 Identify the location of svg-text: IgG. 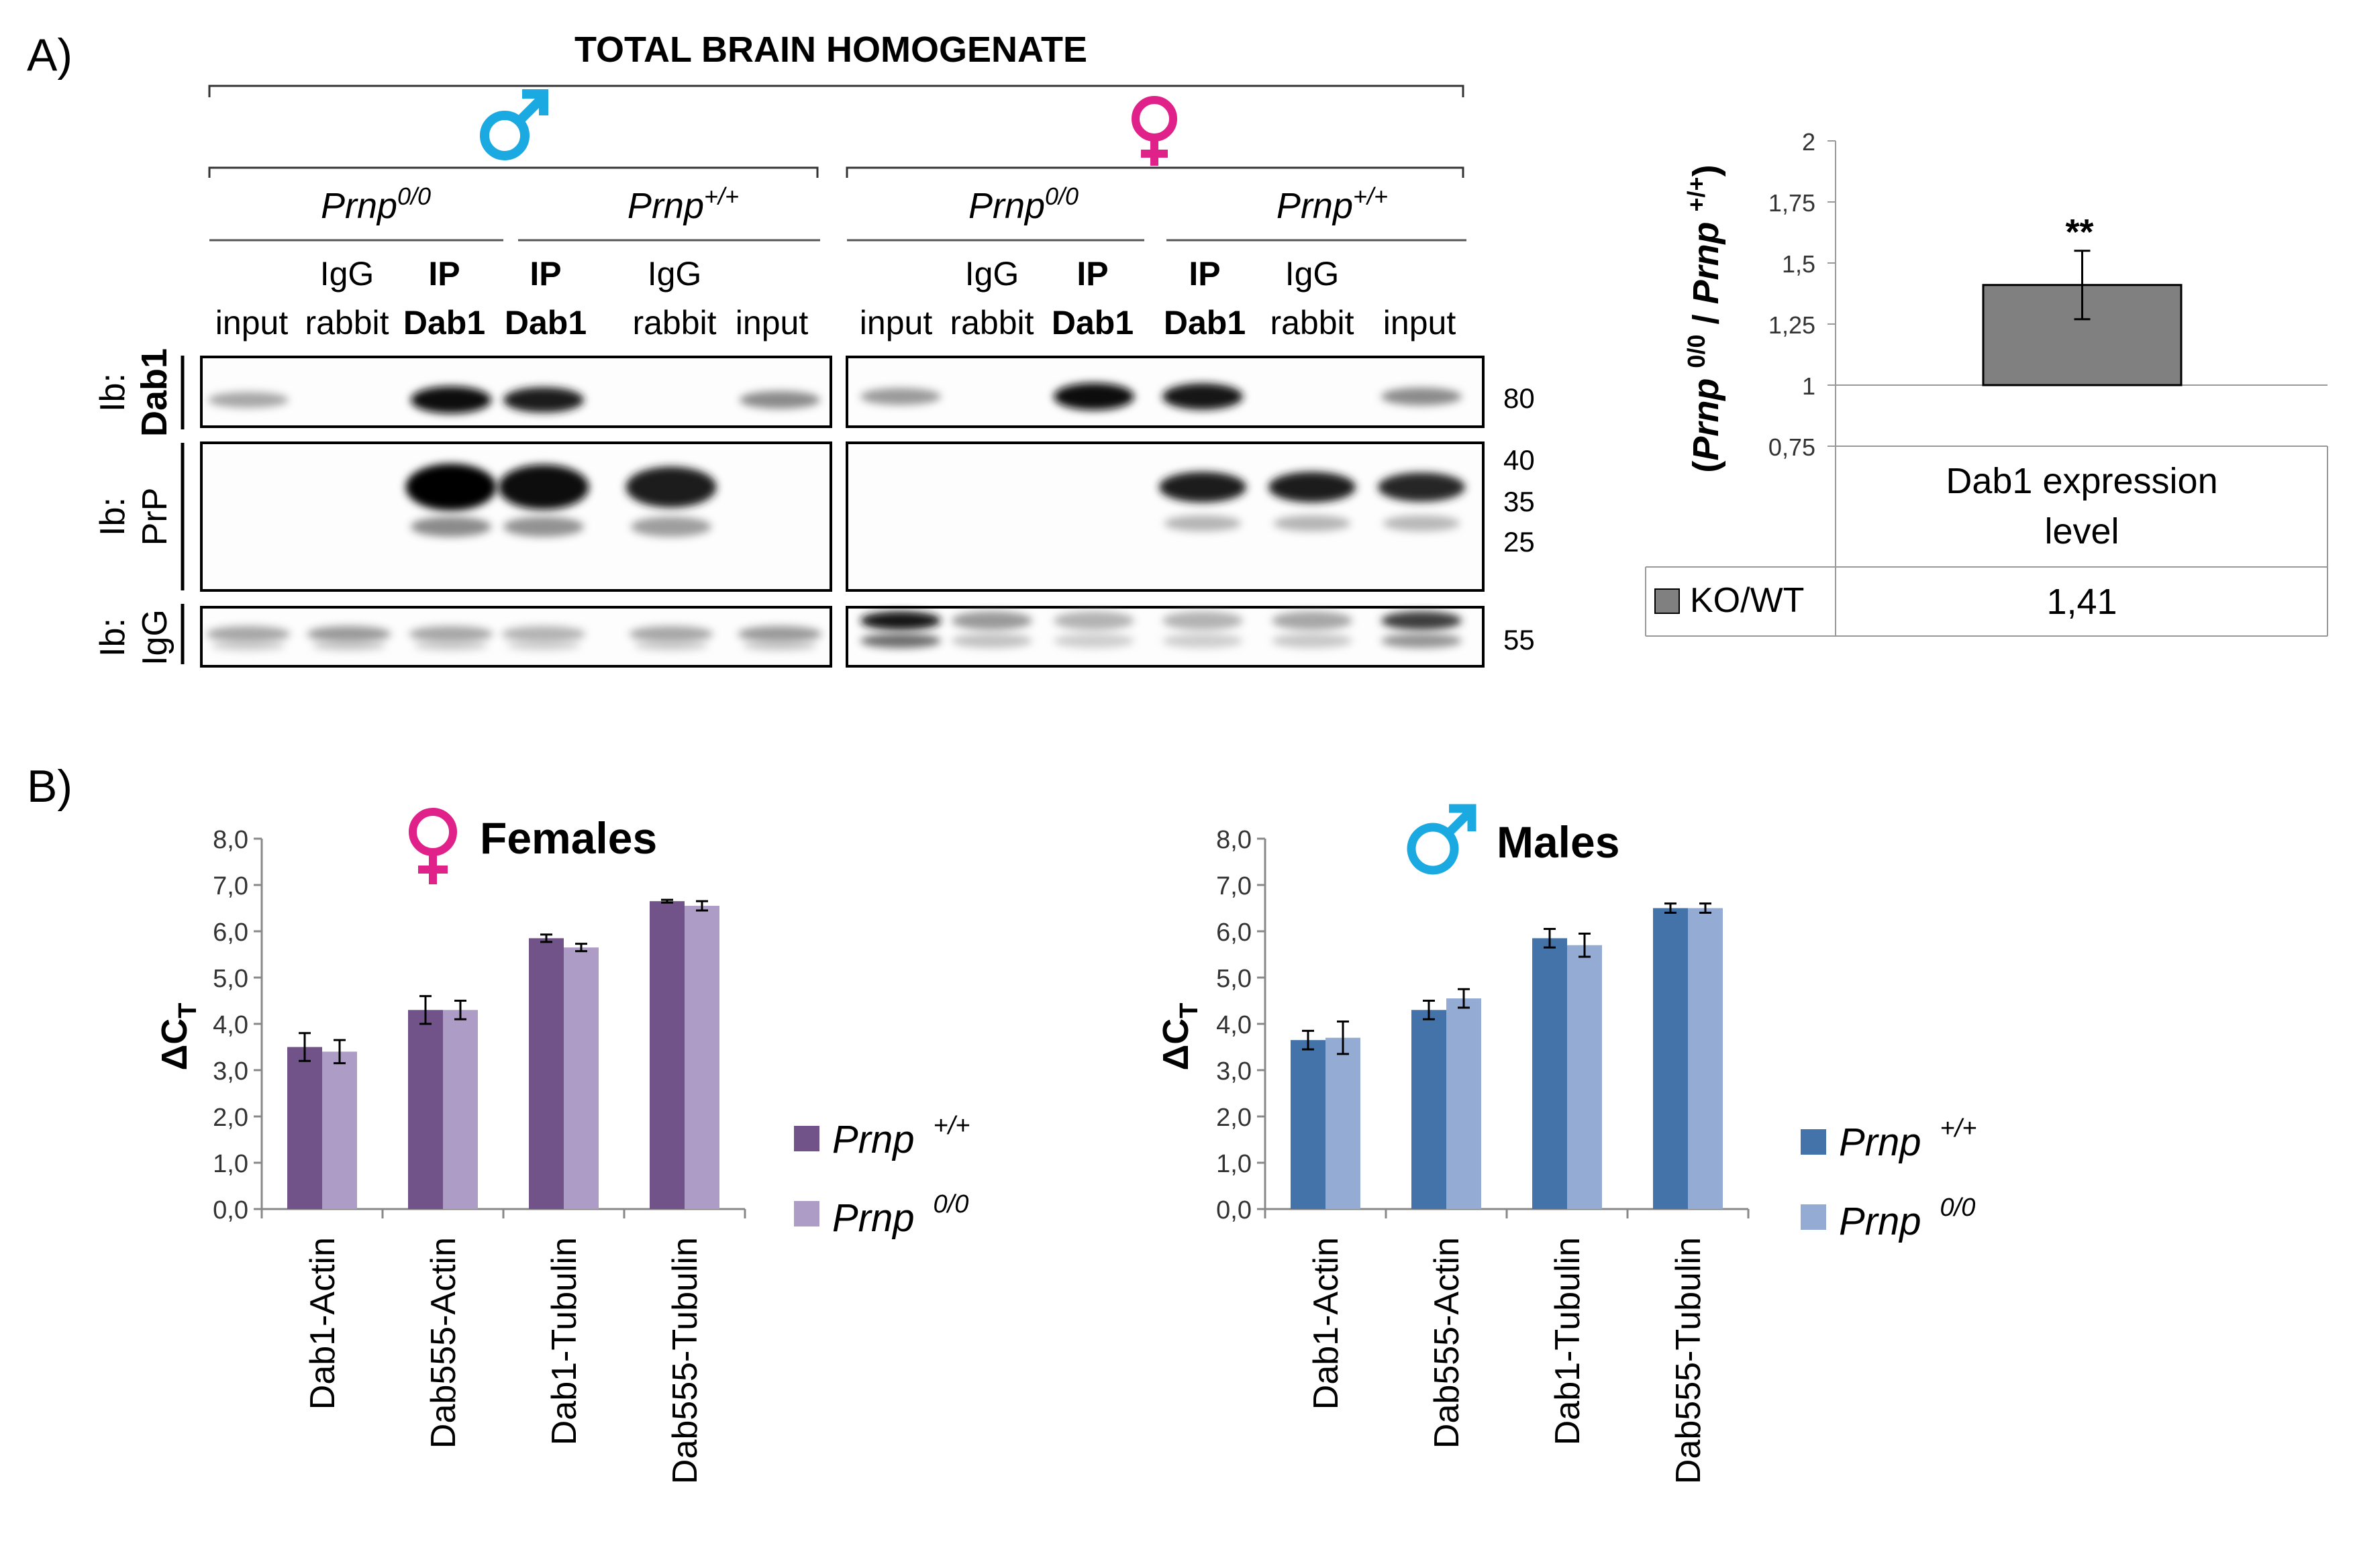
(155, 637).